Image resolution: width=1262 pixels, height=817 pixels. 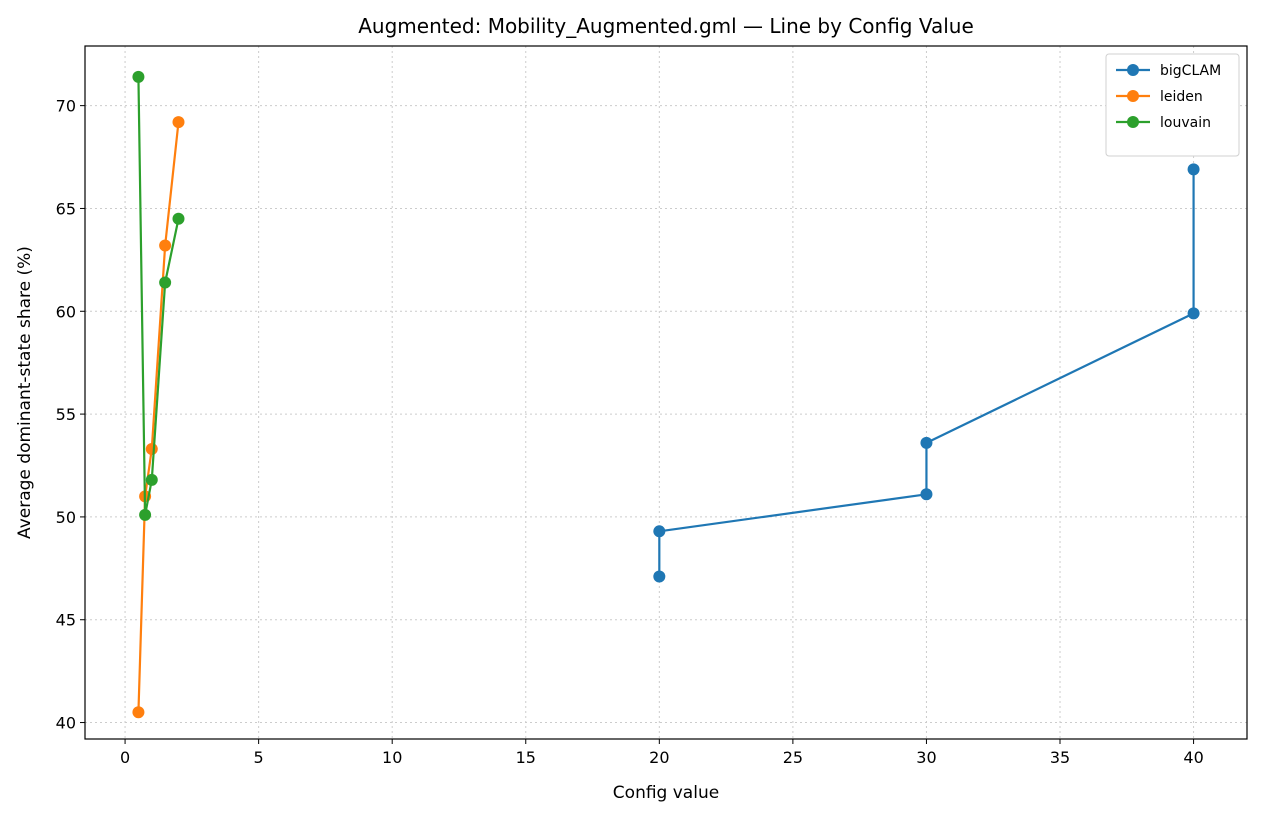 I want to click on y-axis-label: Average dominant-state share (%), so click(x=25, y=392).